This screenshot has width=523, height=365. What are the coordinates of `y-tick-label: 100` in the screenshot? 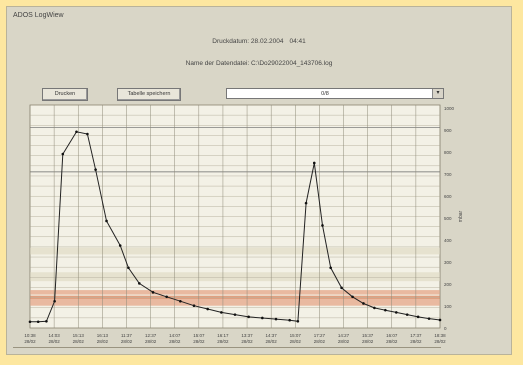 It's located at (448, 306).